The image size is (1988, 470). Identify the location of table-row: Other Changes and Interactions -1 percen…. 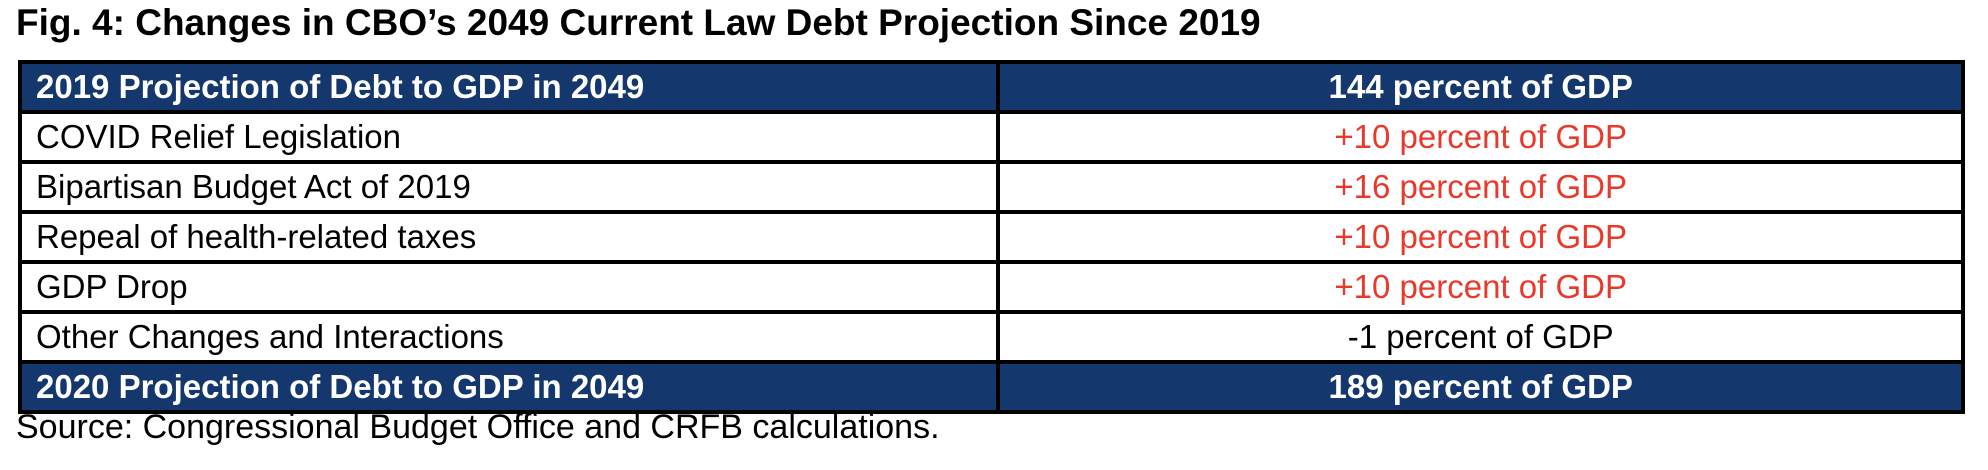
(991, 337).